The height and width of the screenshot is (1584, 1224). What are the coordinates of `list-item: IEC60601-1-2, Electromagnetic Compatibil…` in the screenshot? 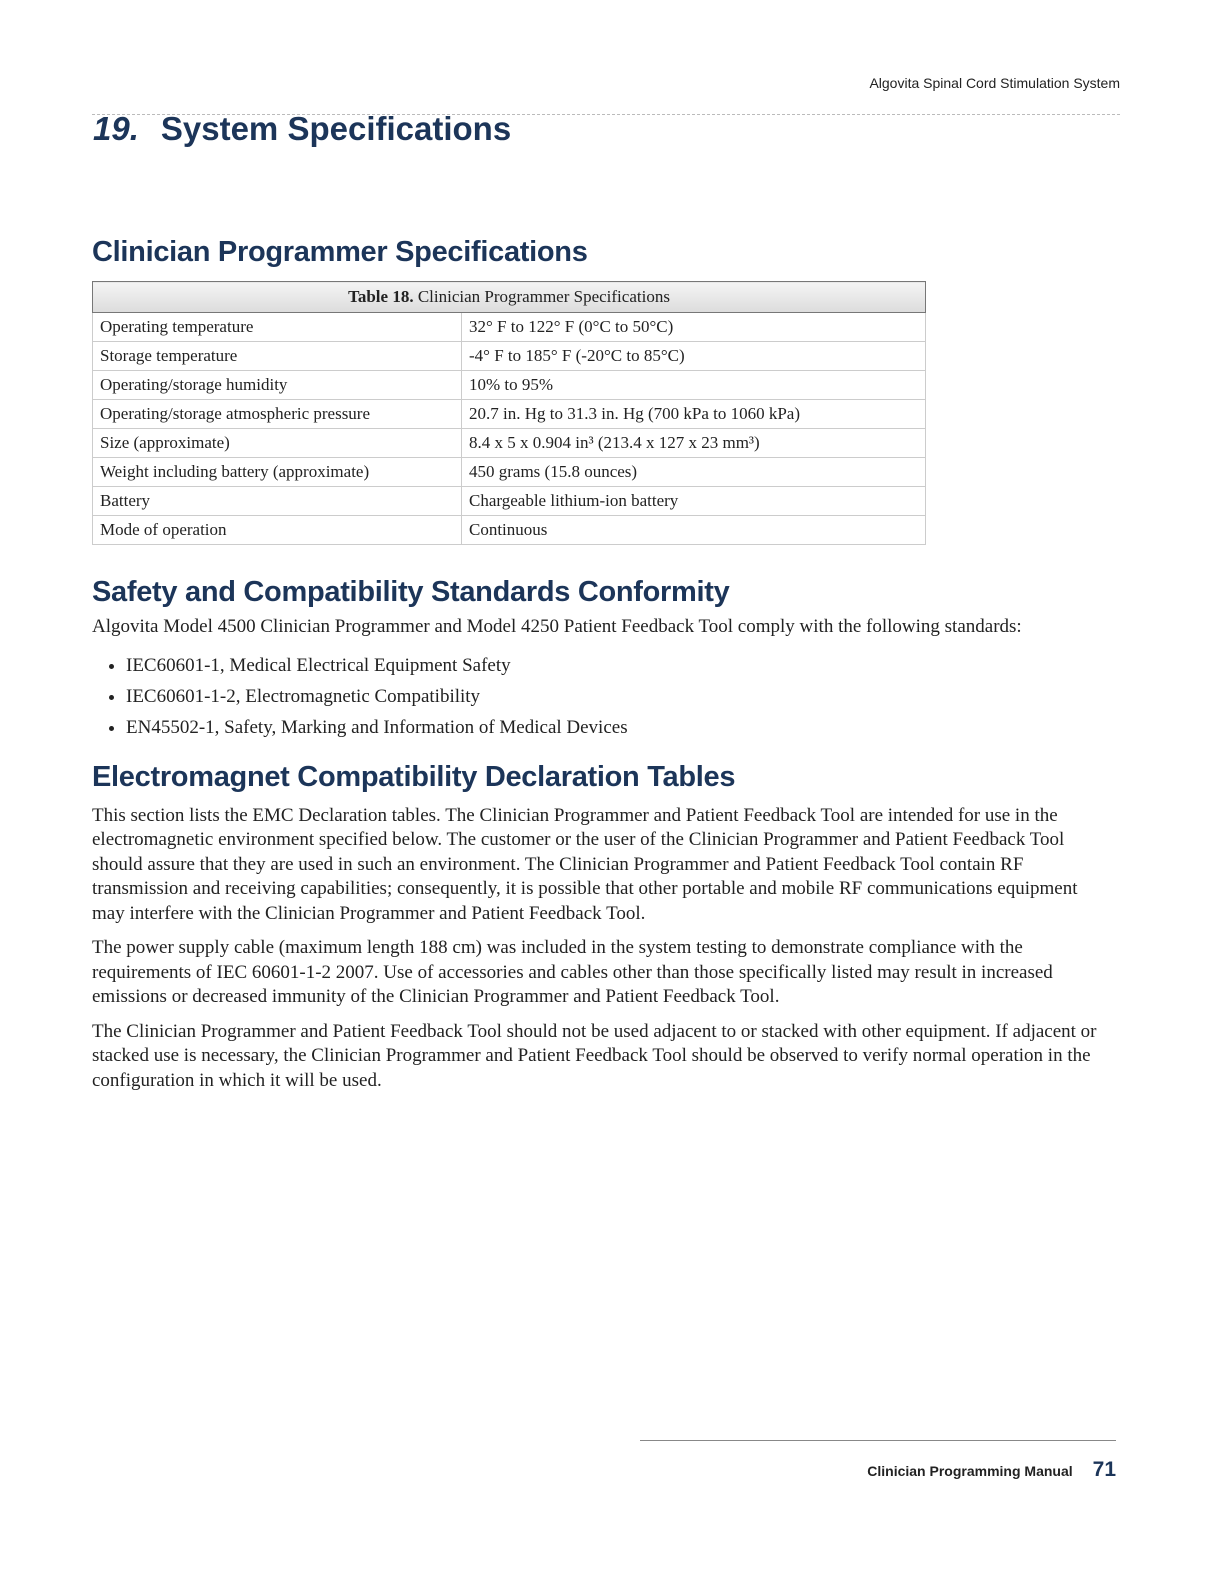 It's located at (620, 696).